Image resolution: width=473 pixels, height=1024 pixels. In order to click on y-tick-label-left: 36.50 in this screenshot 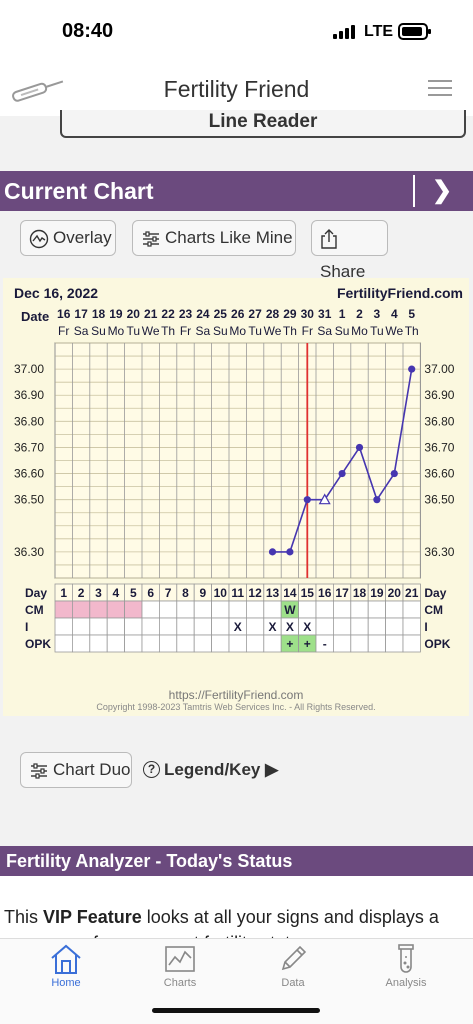, I will do `click(29, 500)`.